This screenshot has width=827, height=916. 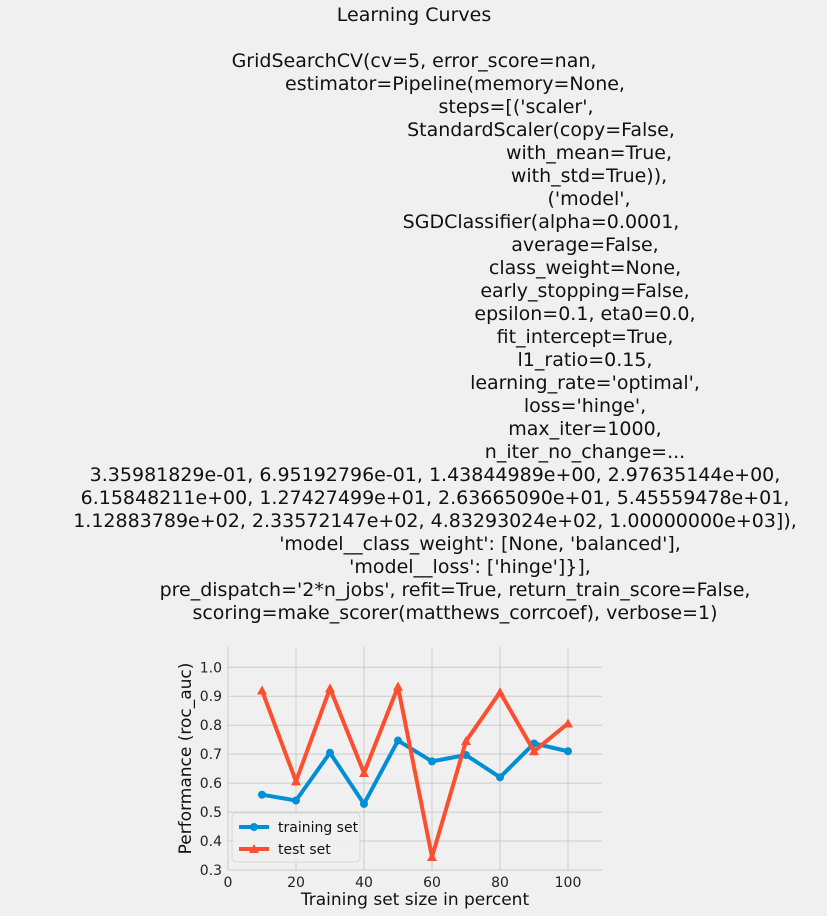 What do you see at coordinates (568, 883) in the screenshot?
I see `x-tick-label: 100` at bounding box center [568, 883].